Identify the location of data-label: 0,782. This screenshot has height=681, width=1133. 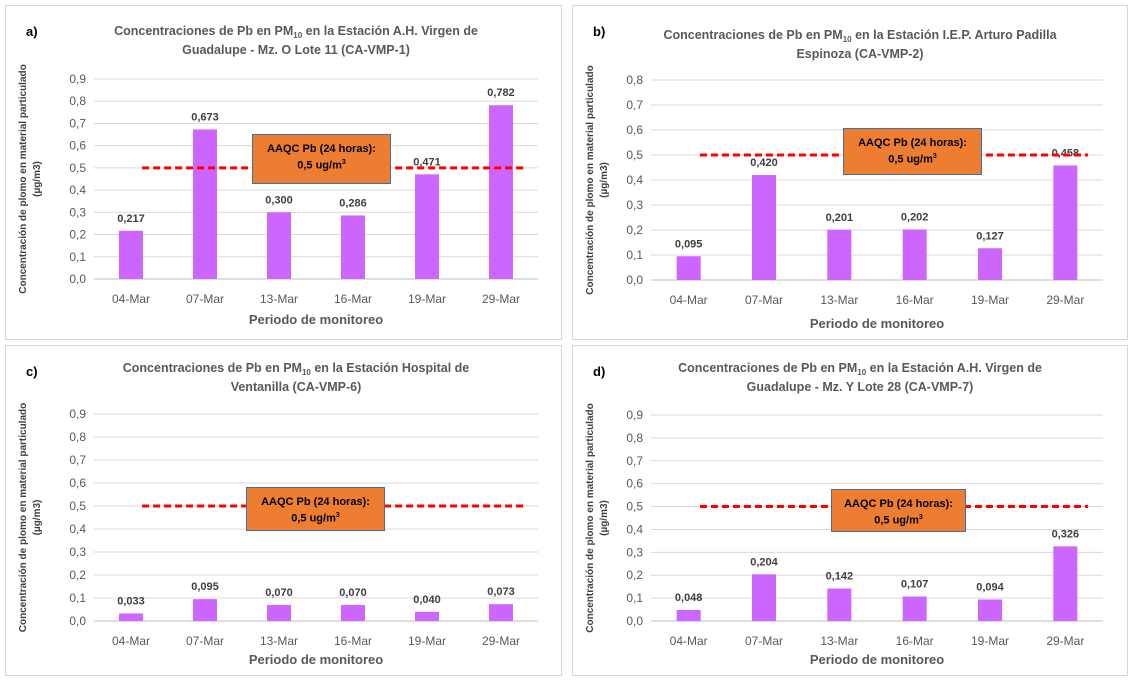
(501, 93).